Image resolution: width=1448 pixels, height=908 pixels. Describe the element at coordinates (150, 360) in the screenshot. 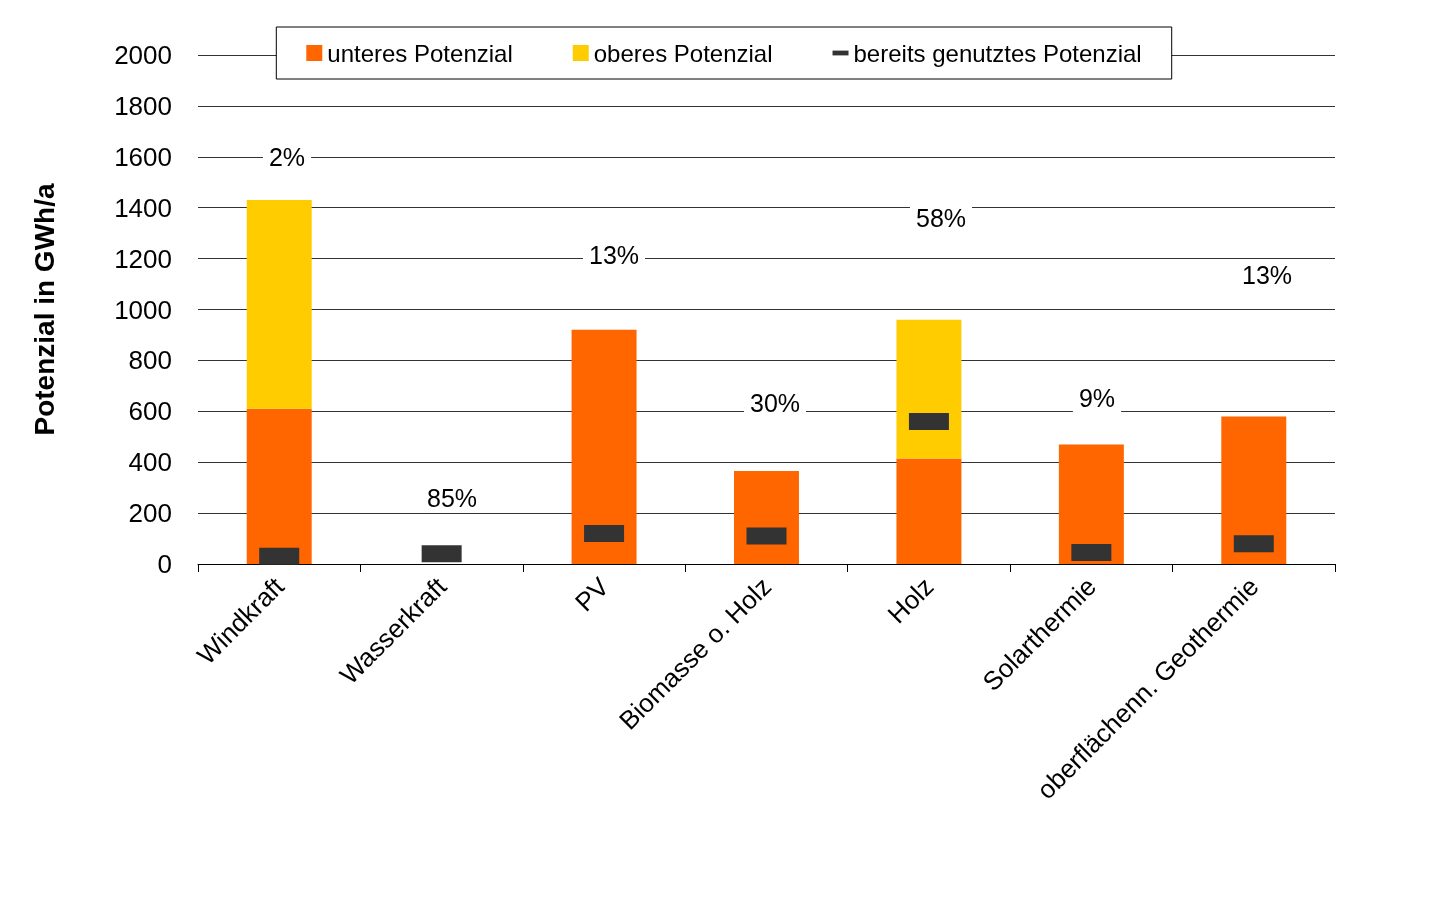

I see `y-tick-label: 800` at that location.